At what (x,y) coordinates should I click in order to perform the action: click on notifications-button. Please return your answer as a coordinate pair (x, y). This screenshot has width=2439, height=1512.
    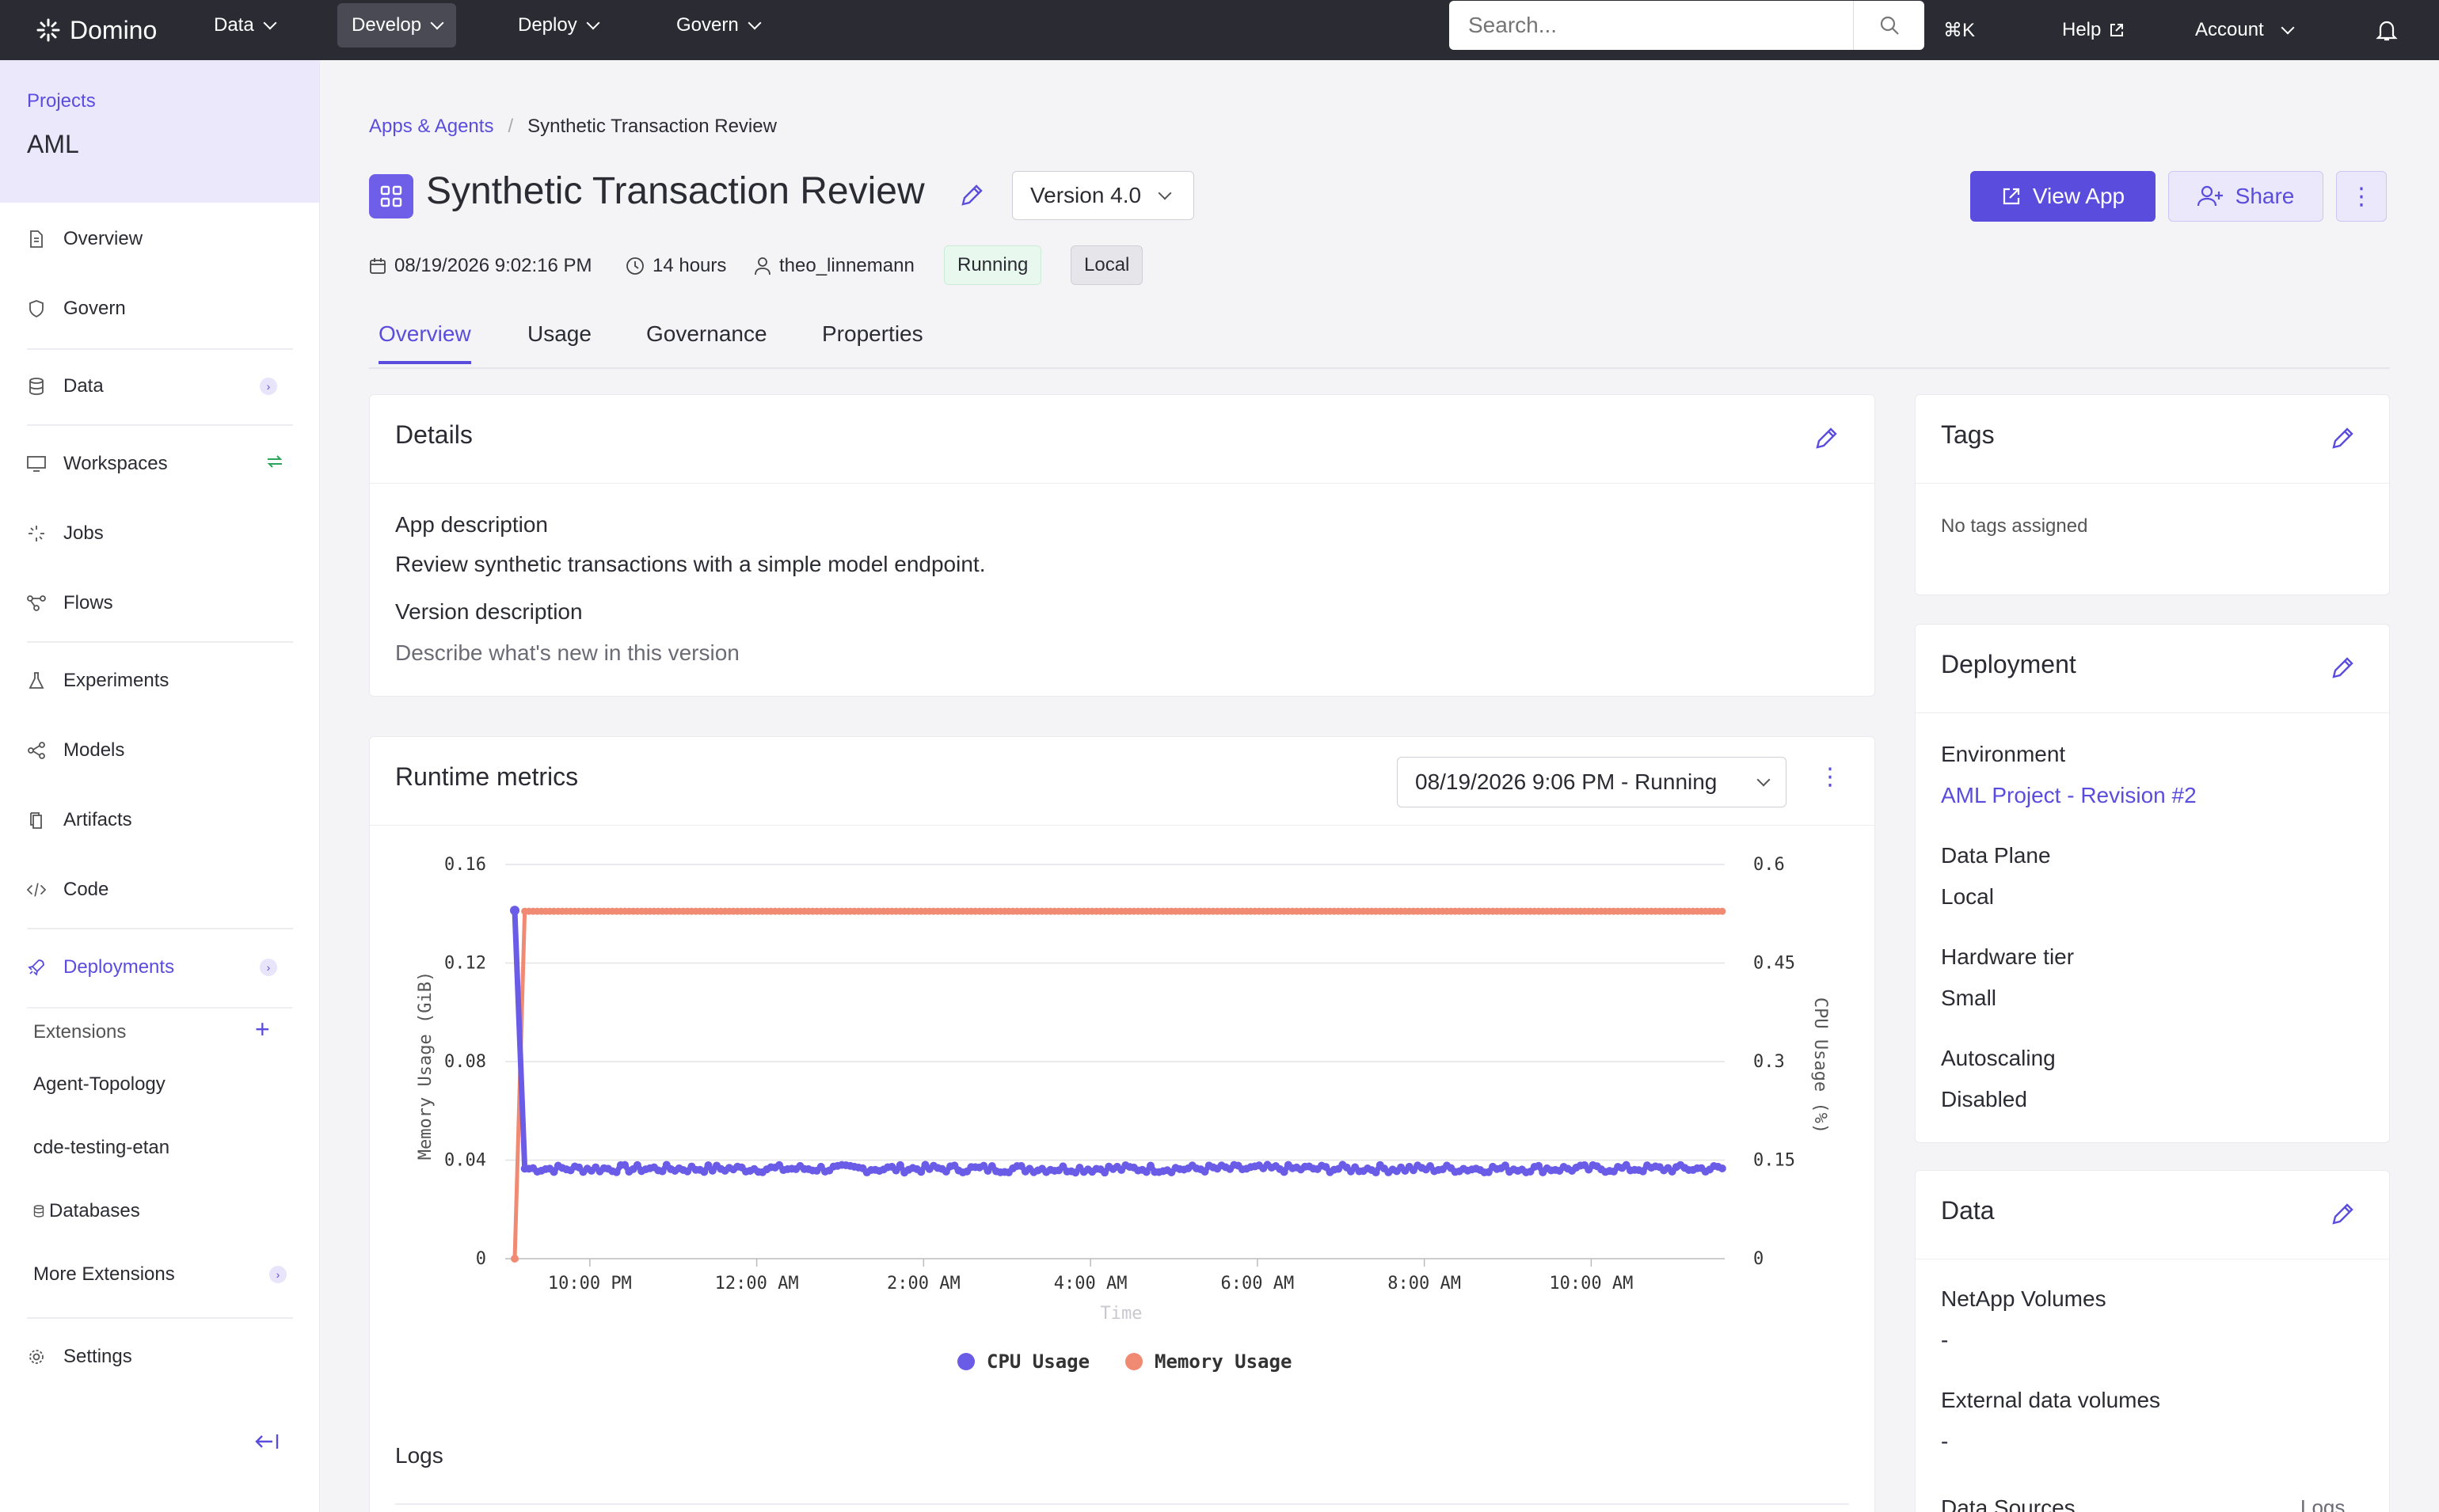
    Looking at the image, I should click on (2387, 30).